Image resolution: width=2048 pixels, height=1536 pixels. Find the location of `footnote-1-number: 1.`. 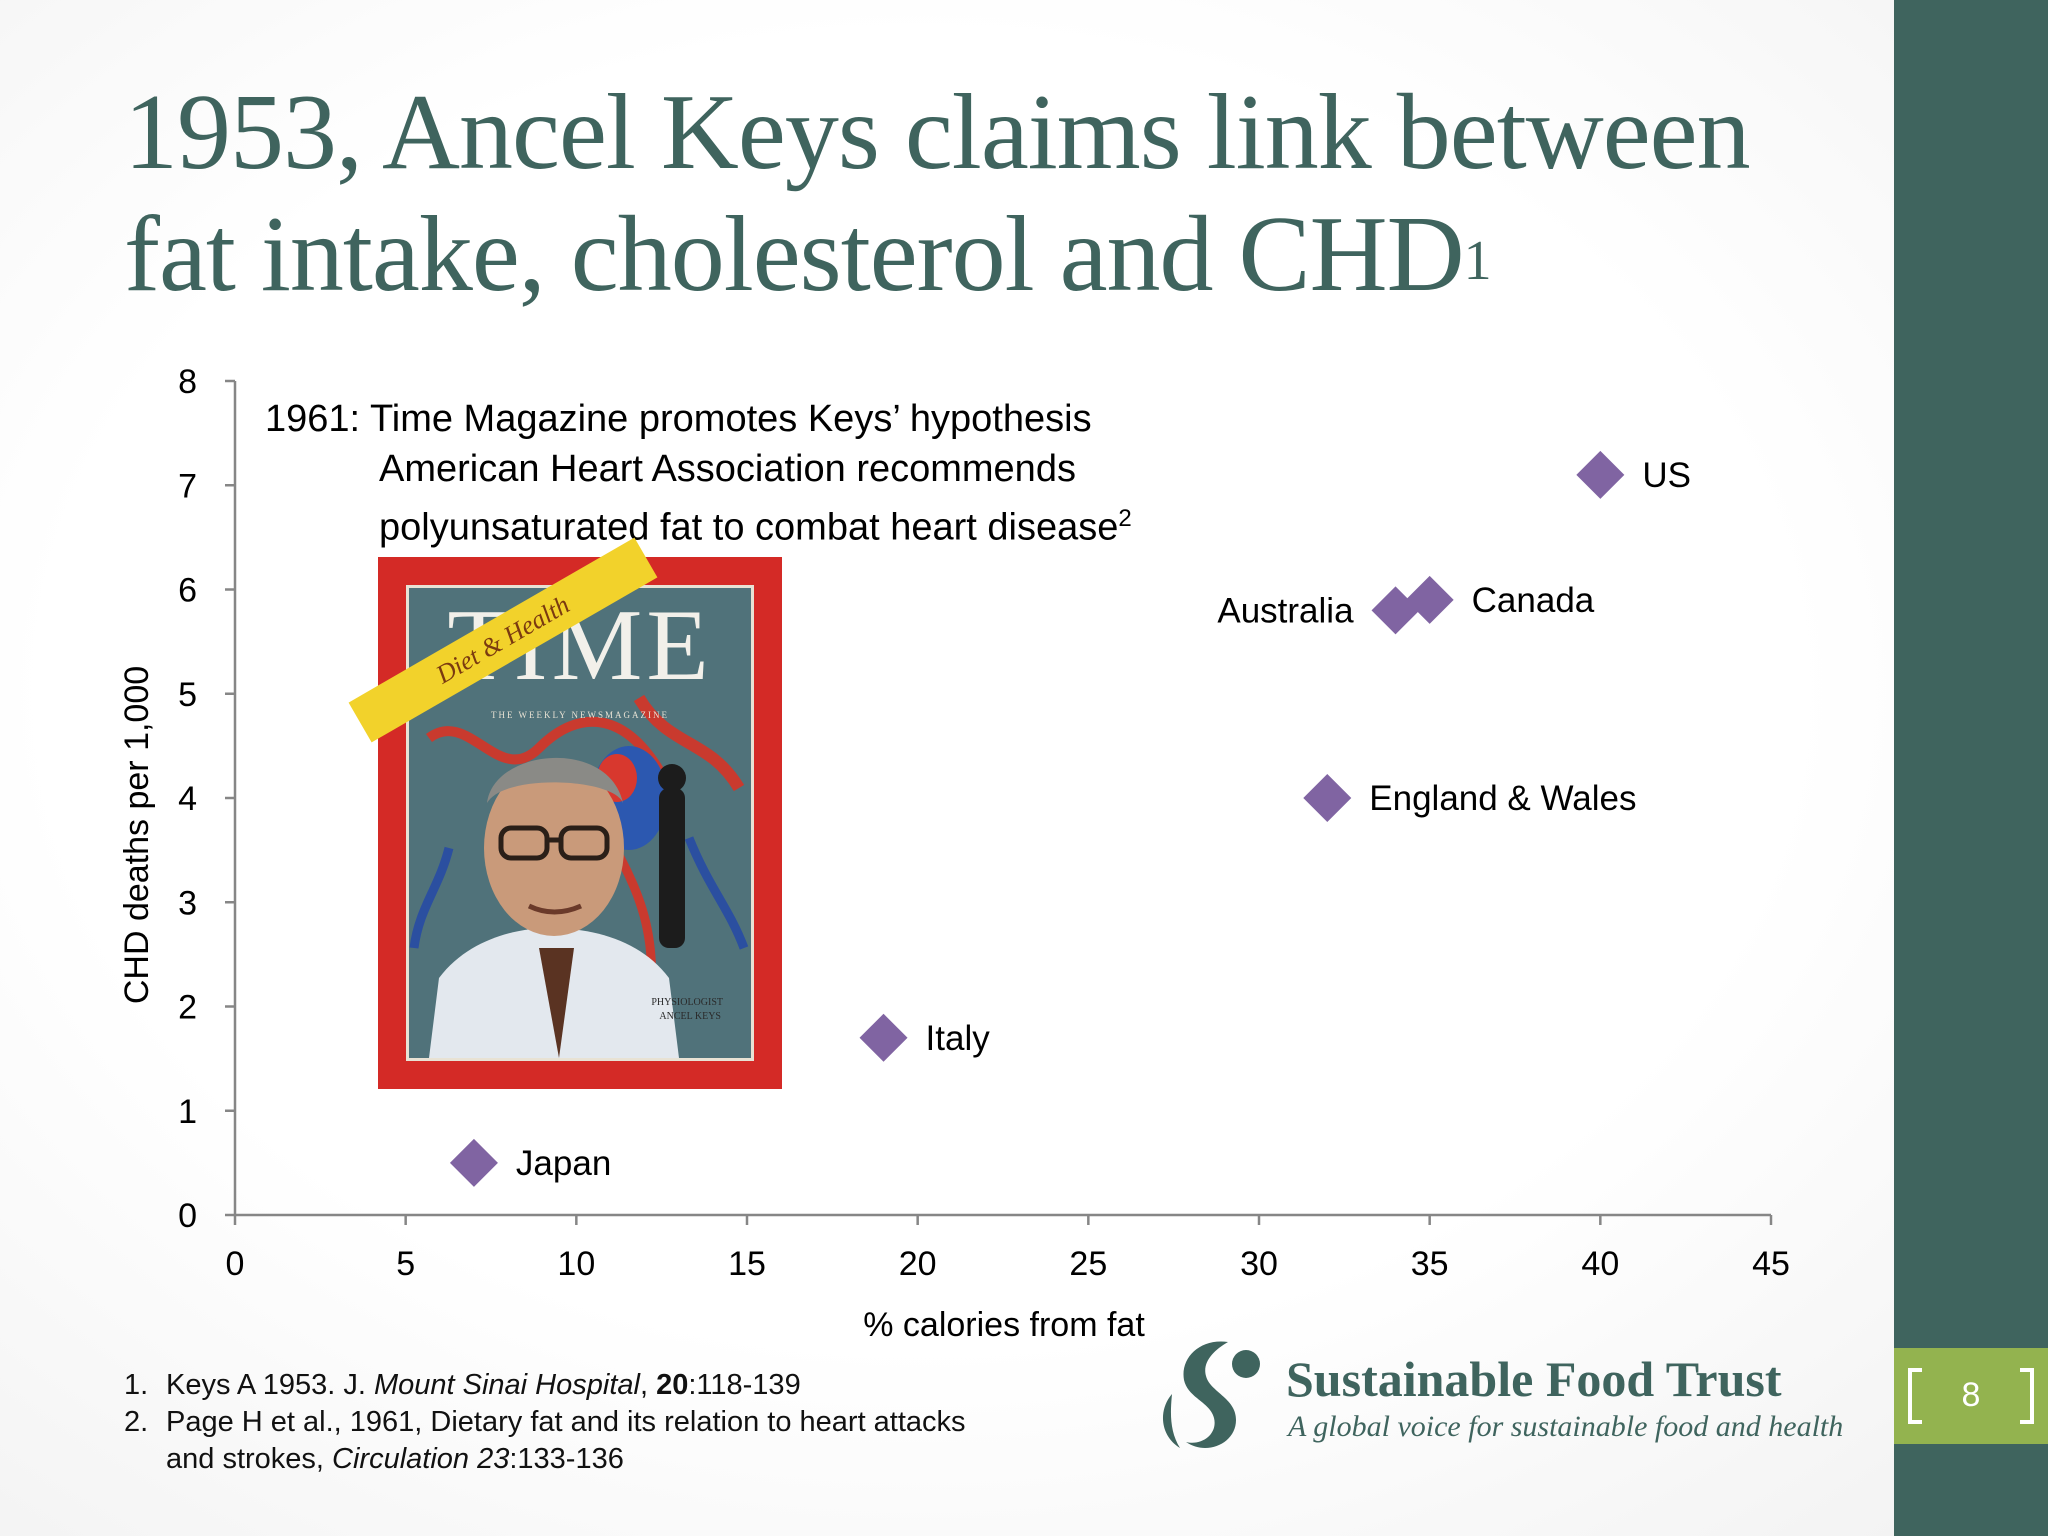

footnote-1-number: 1. is located at coordinates (136, 1385).